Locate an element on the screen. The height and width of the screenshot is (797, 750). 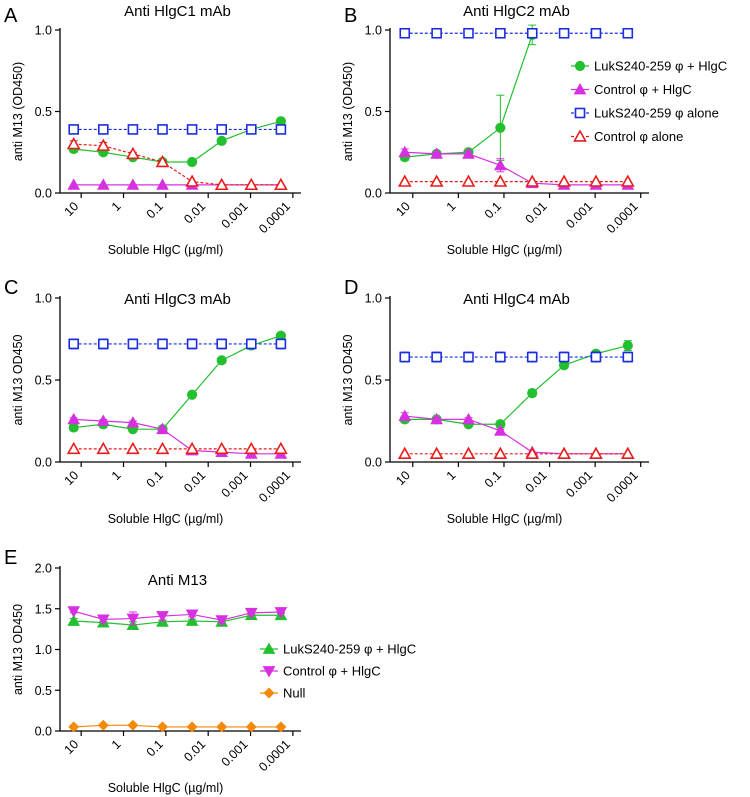
y-tick-label: 2.0 is located at coordinates (43, 569).